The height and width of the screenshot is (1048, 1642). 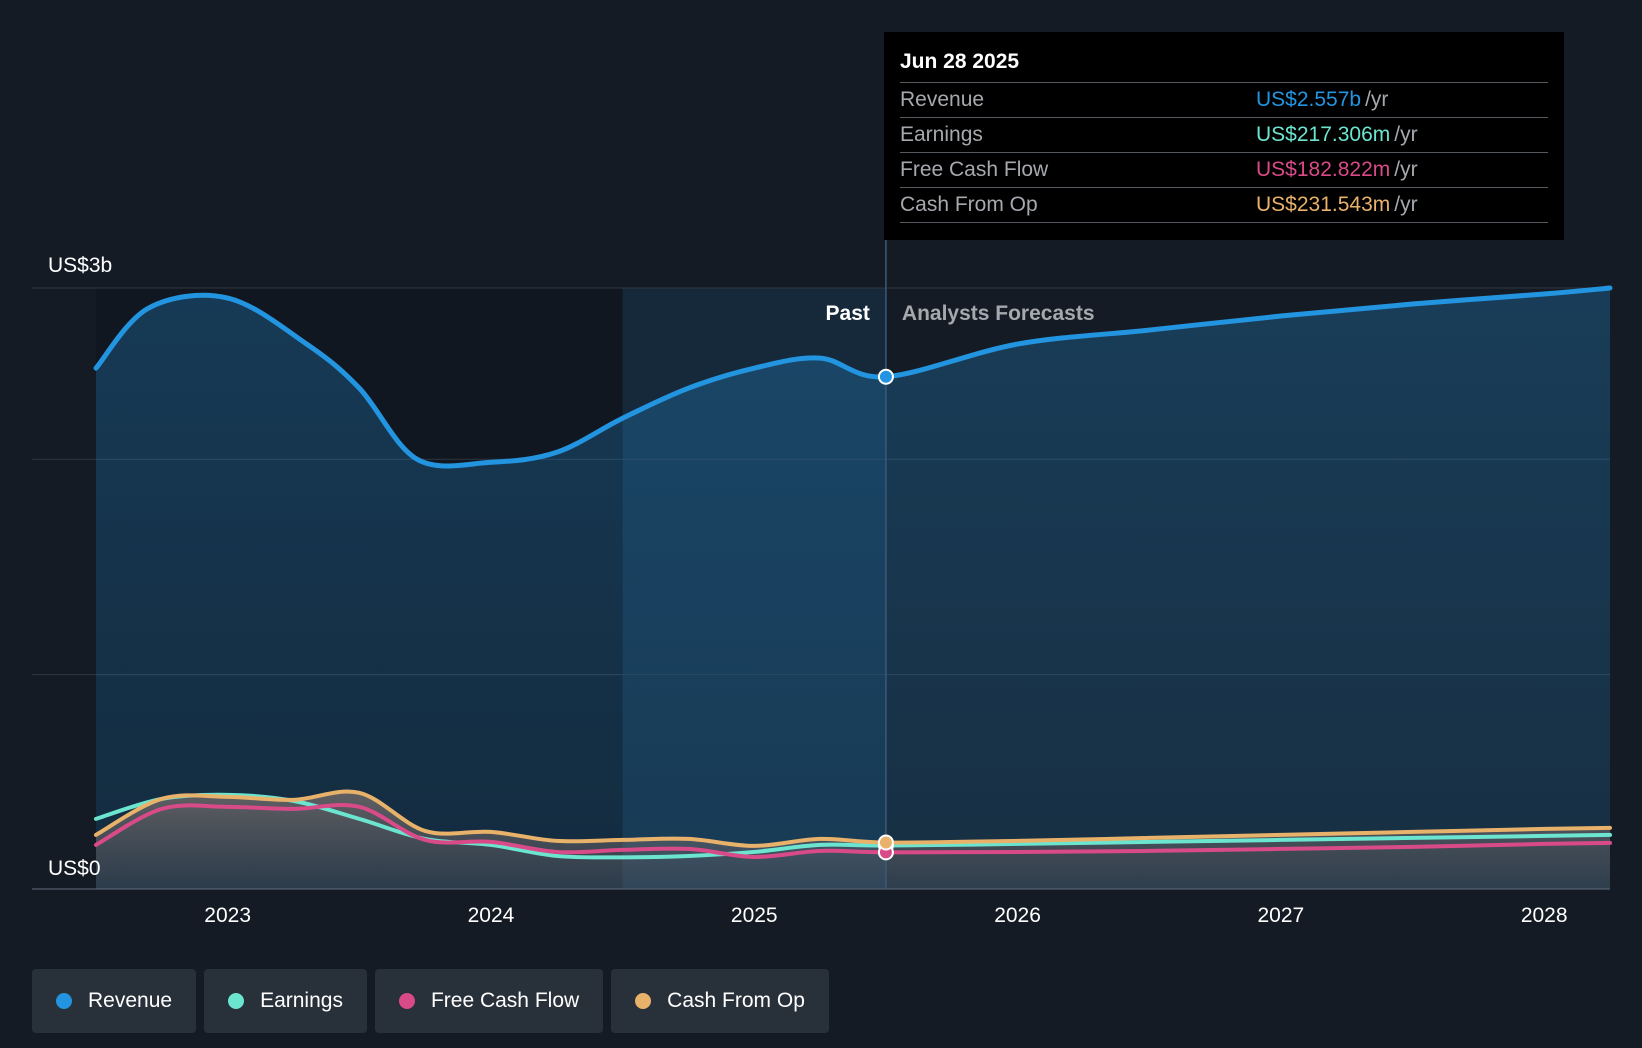 What do you see at coordinates (301, 1000) in the screenshot?
I see `legend-label: Earnings` at bounding box center [301, 1000].